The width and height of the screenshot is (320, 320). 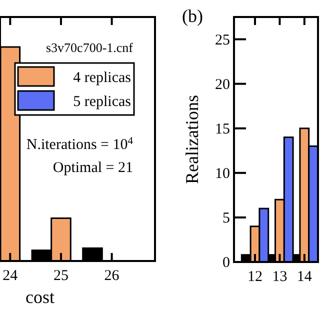 What do you see at coordinates (60, 276) in the screenshot?
I see `x-tick-label: 25` at bounding box center [60, 276].